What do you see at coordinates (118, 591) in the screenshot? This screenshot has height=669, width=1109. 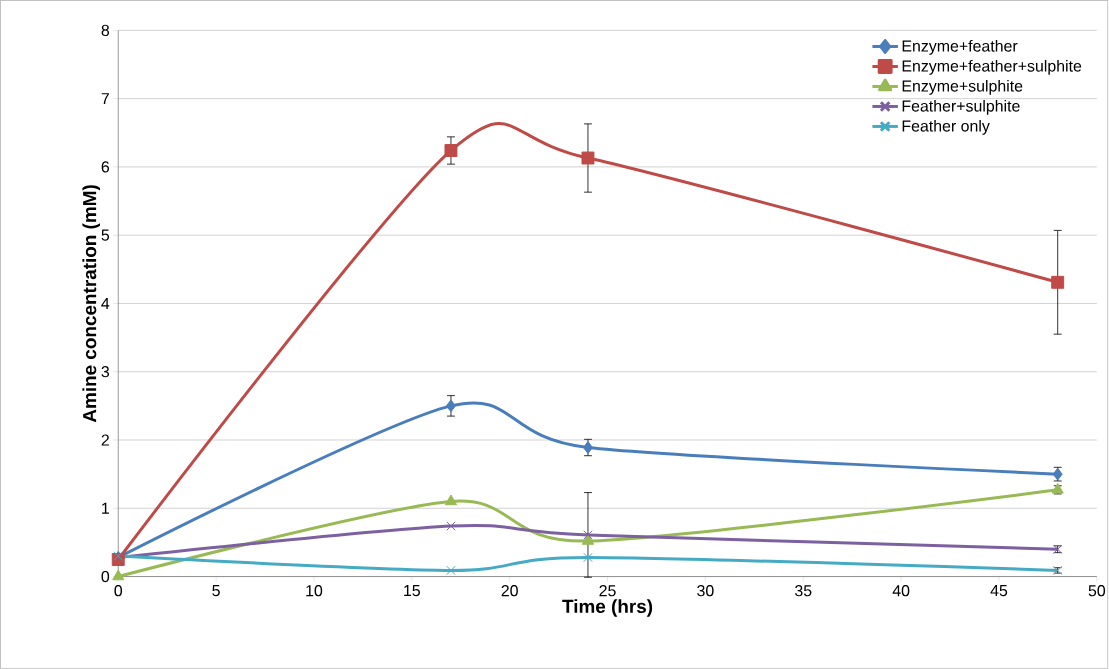 I see `x-tick-label: 0` at bounding box center [118, 591].